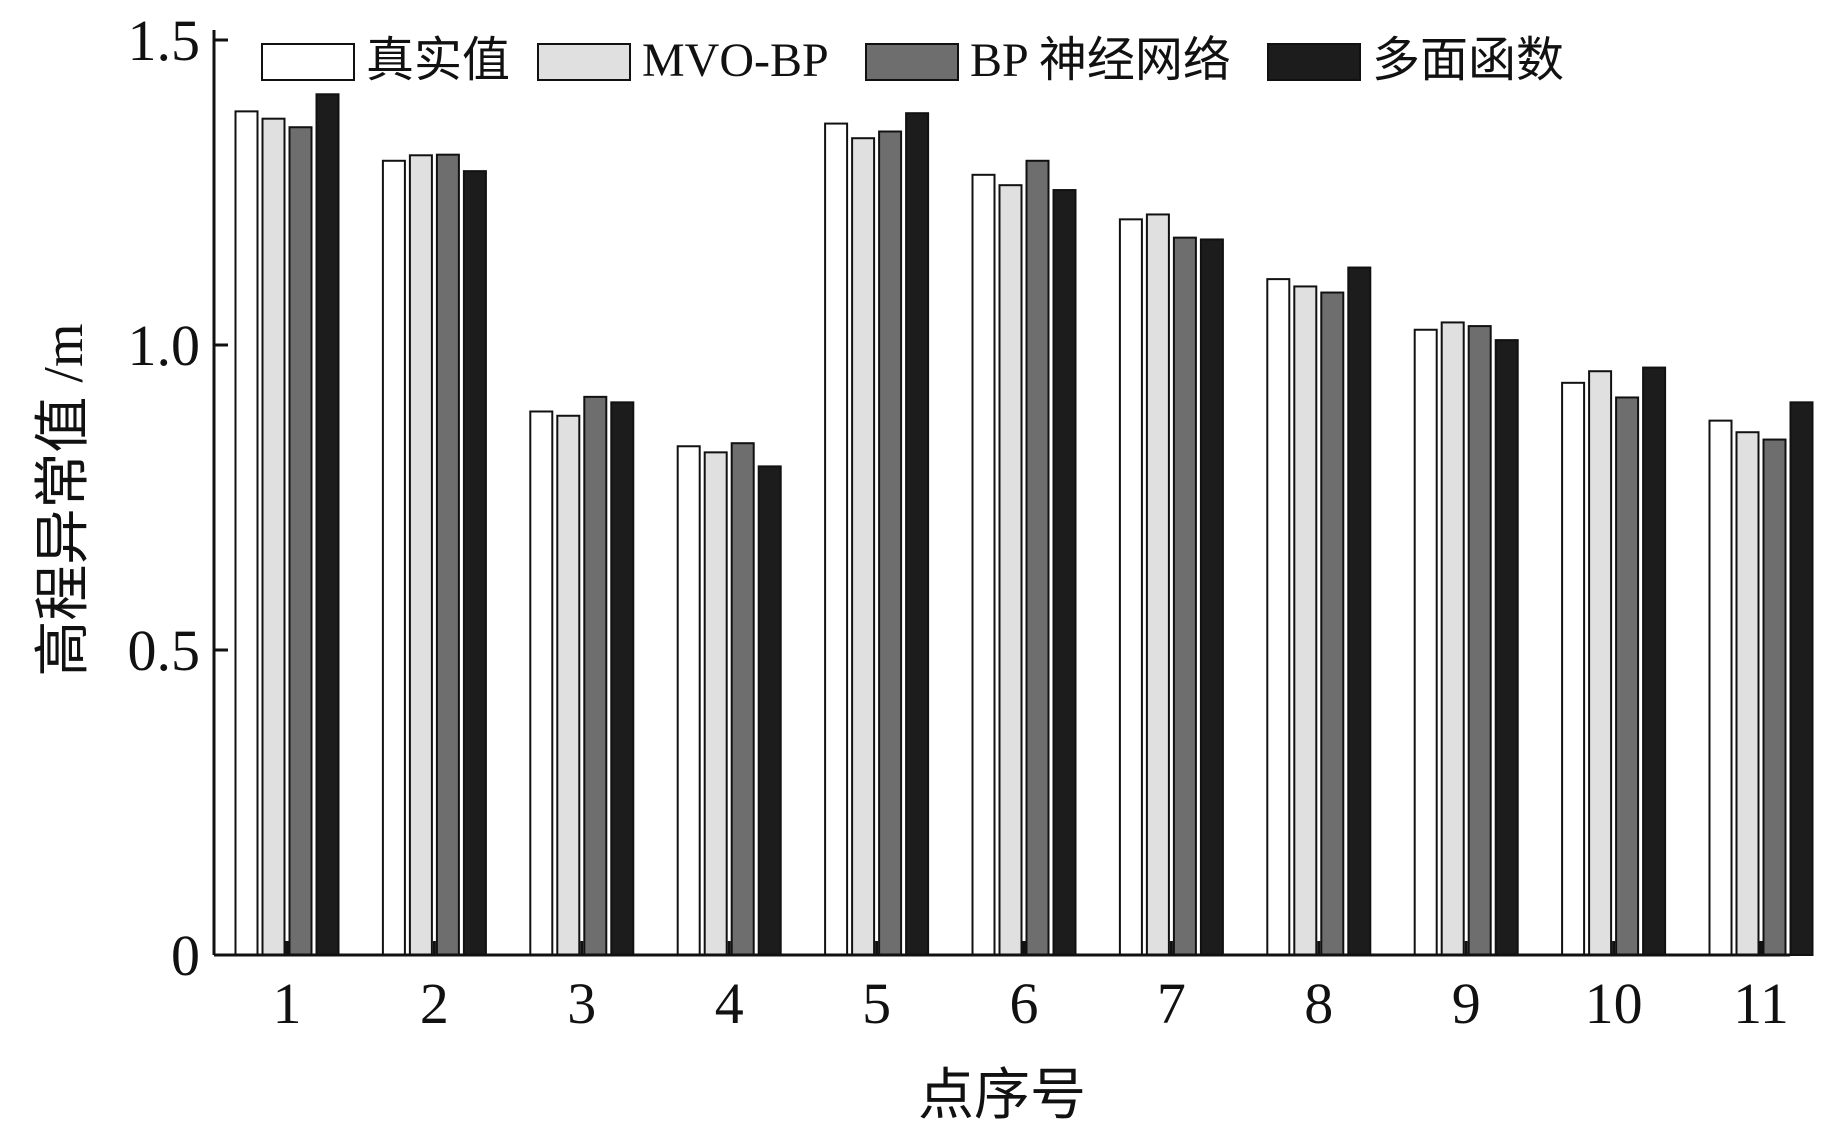 This screenshot has width=1843, height=1139. I want to click on y-tick-label: 0.5, so click(164, 650).